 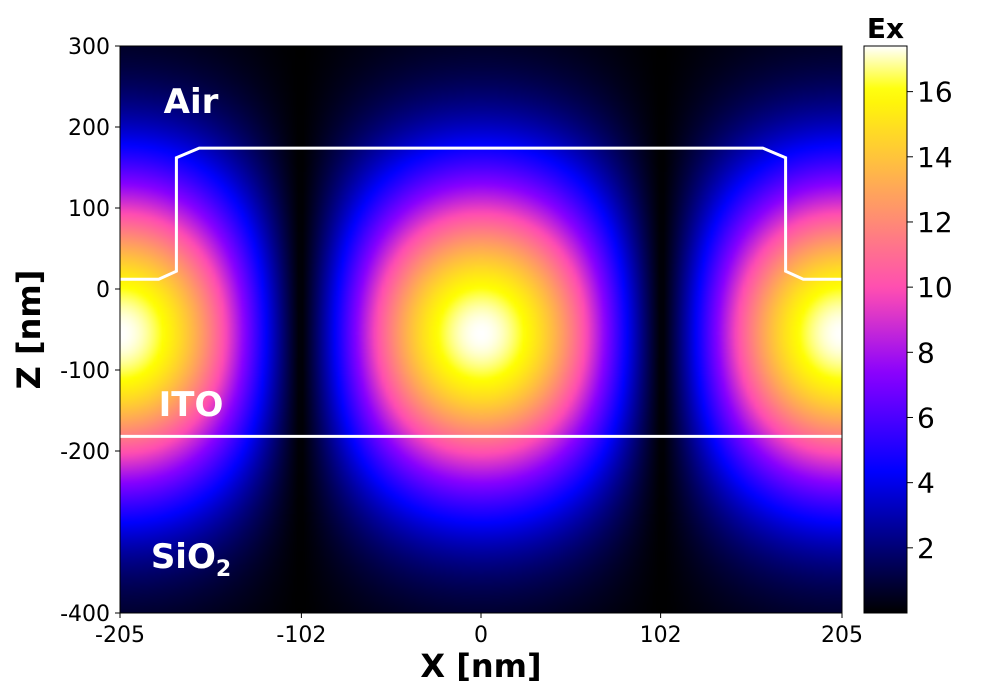 I want to click on y-tick-label: 300, so click(x=89, y=47).